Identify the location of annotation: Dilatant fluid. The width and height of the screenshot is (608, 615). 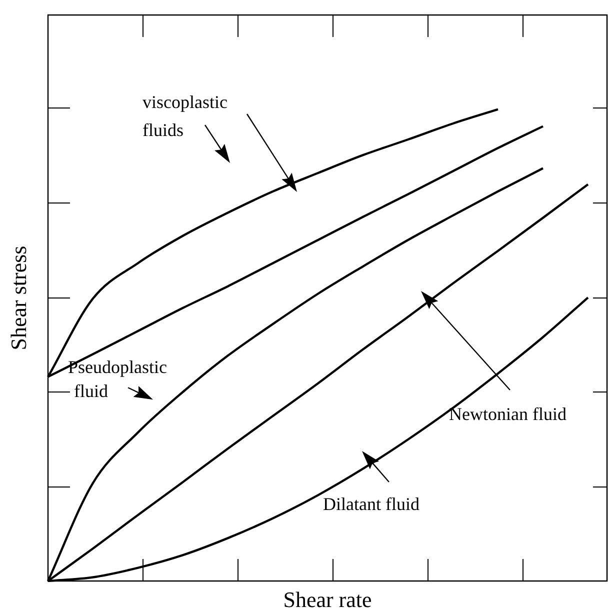
(371, 504).